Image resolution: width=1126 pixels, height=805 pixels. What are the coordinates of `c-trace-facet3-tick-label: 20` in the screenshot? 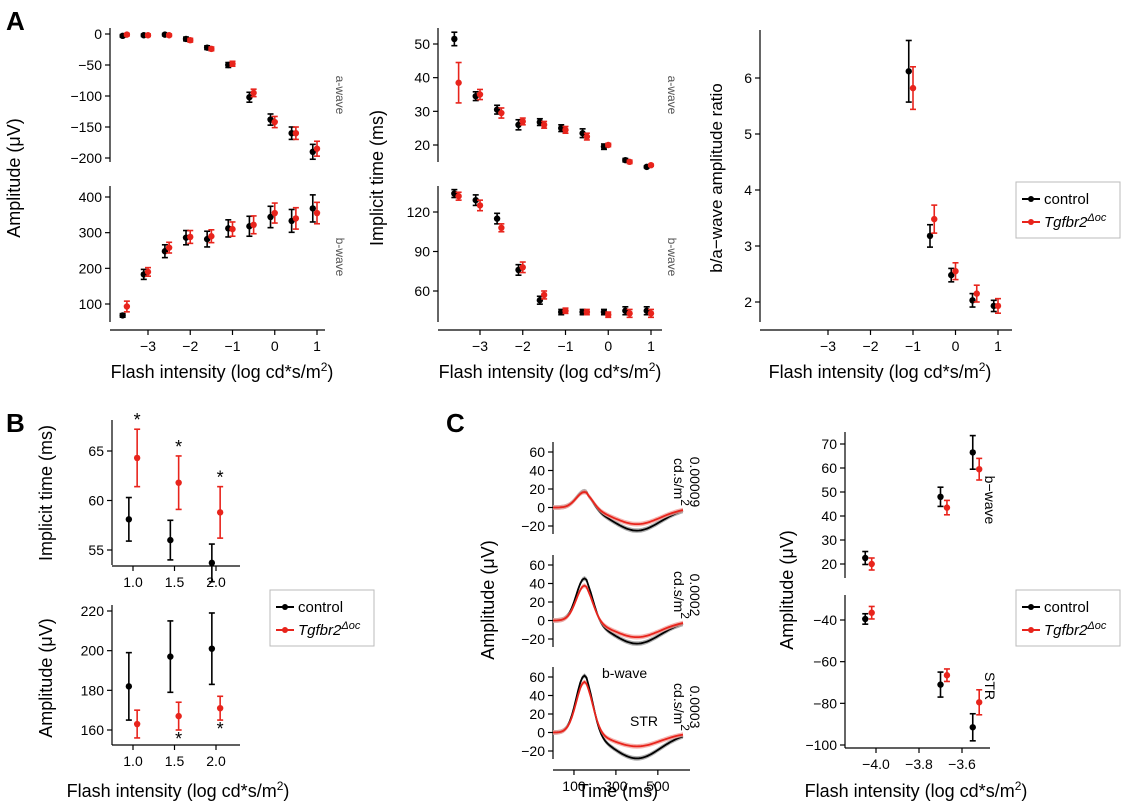 It's located at (537, 714).